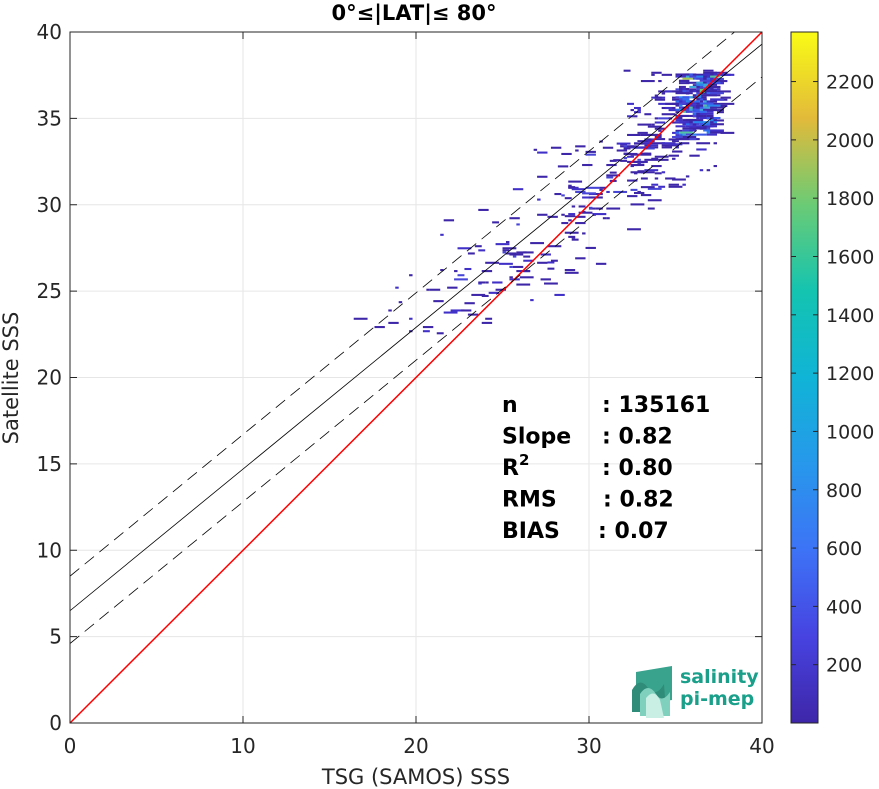 The image size is (879, 789). I want to click on stat-label: BIAS, so click(531, 531).